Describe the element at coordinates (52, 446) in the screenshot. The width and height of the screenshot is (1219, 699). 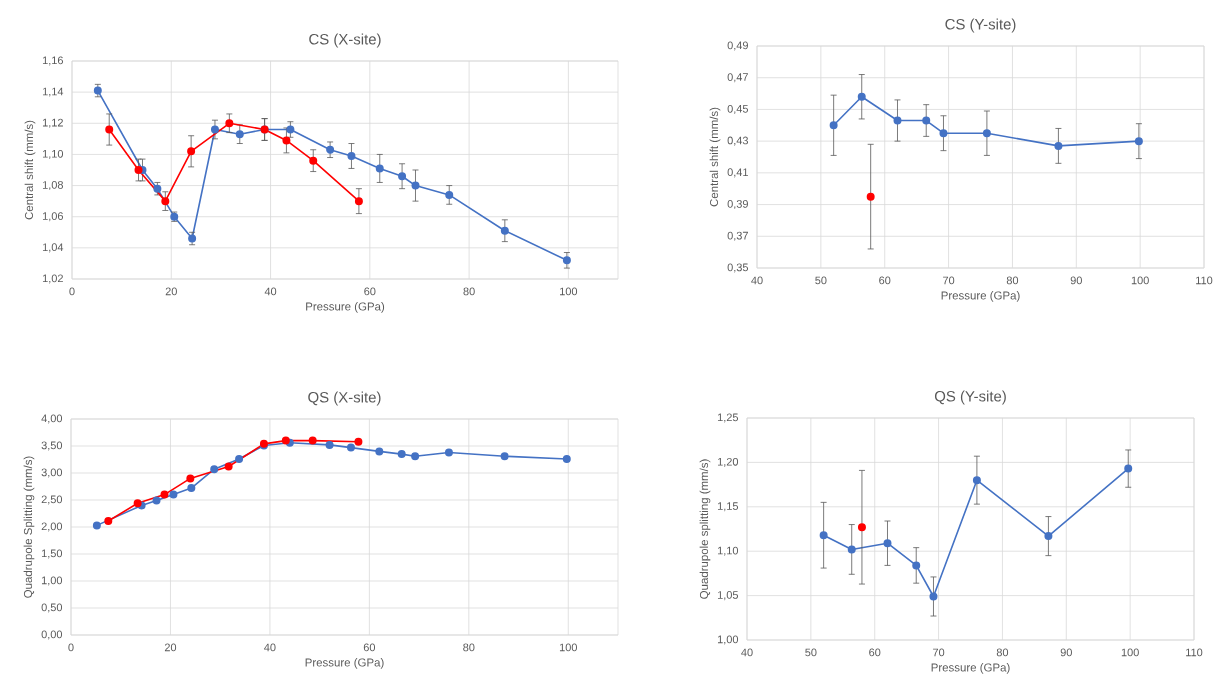
I see `y-tick-label: 3,50` at that location.